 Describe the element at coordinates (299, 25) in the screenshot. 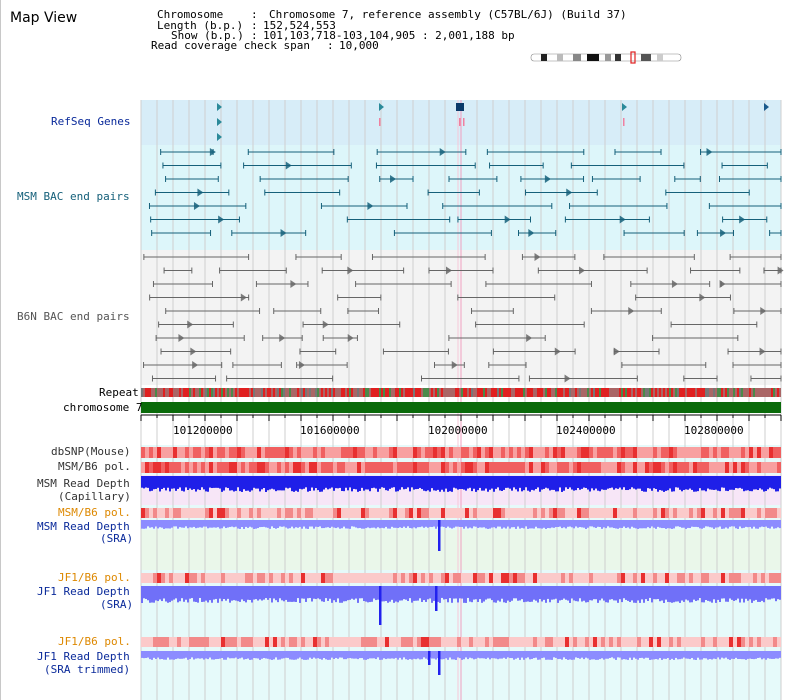

I see `length-value: 152,524,553` at that location.